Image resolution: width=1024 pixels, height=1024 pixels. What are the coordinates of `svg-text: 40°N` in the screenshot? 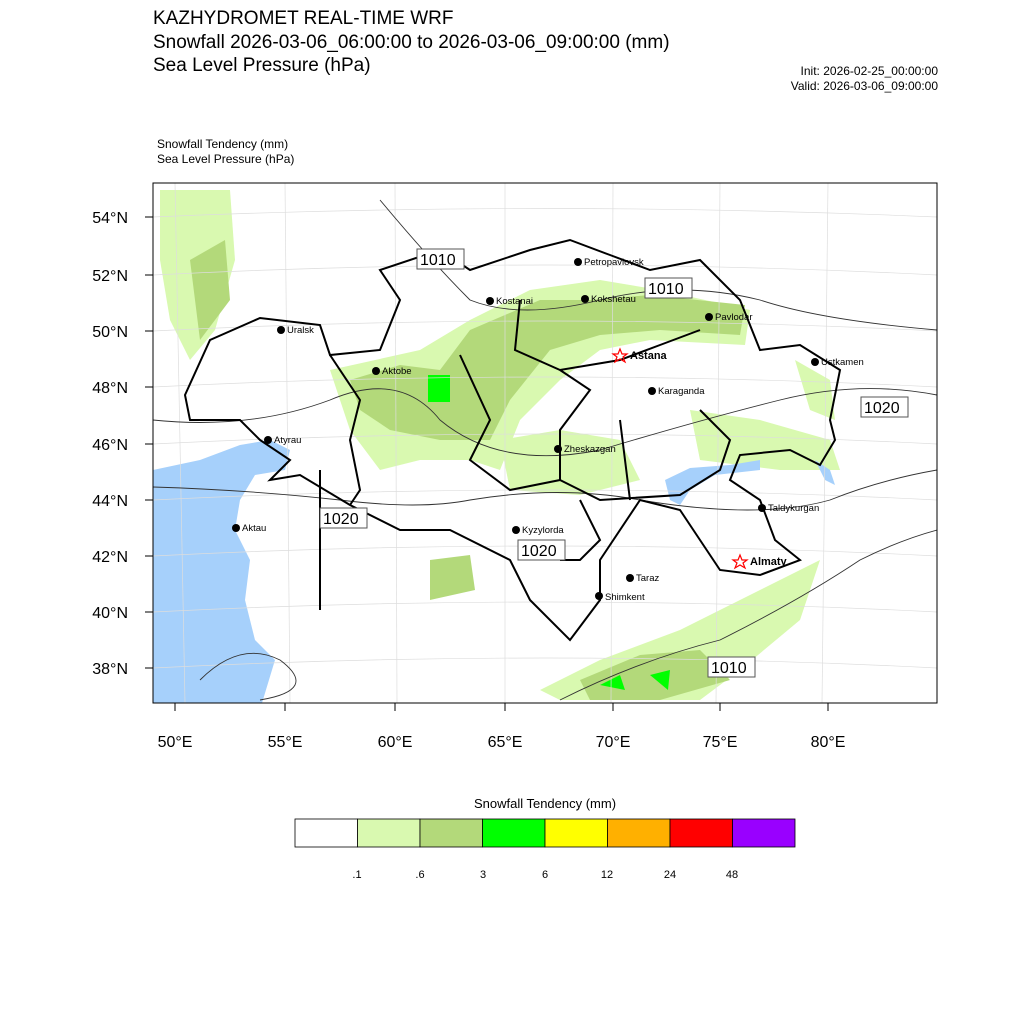 It's located at (110, 613).